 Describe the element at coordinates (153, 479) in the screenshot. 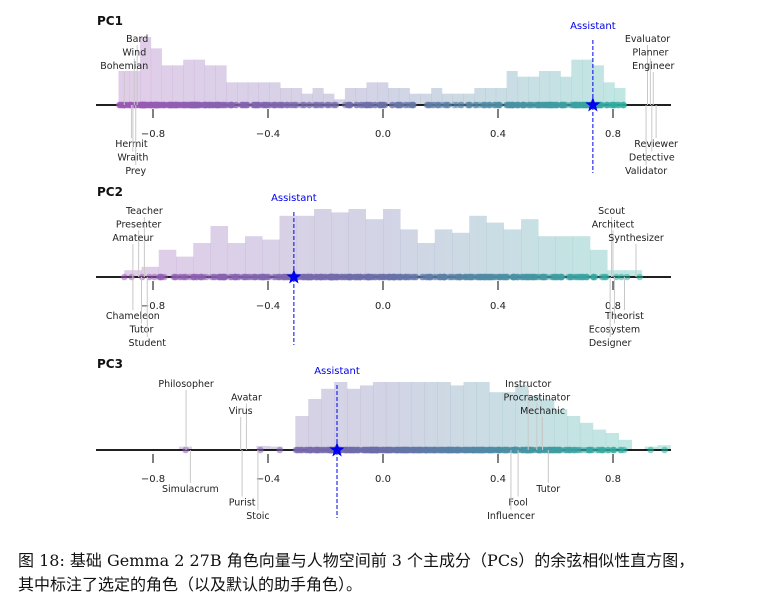

I see `x-tick-label: −0.8` at that location.